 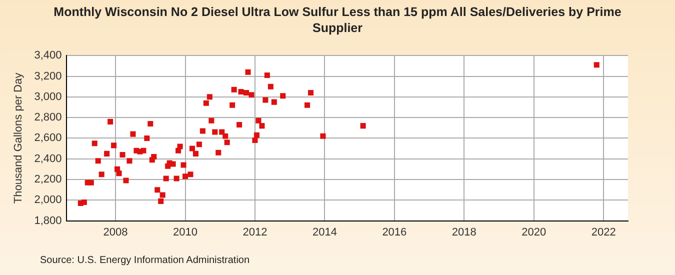 I want to click on y-tick-label: 2,000, so click(x=48, y=200).